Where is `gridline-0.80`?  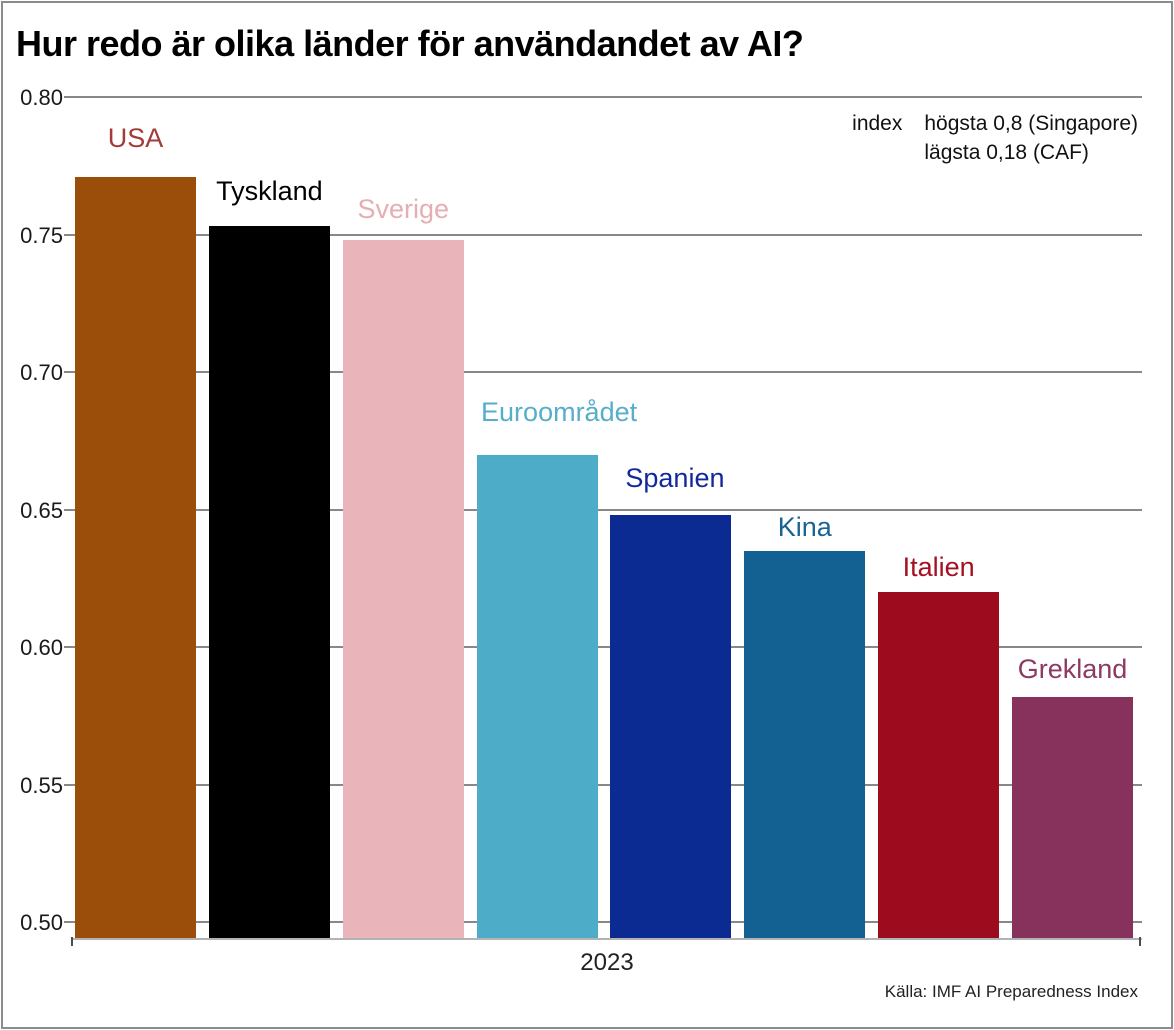 gridline-0.80 is located at coordinates (603, 97).